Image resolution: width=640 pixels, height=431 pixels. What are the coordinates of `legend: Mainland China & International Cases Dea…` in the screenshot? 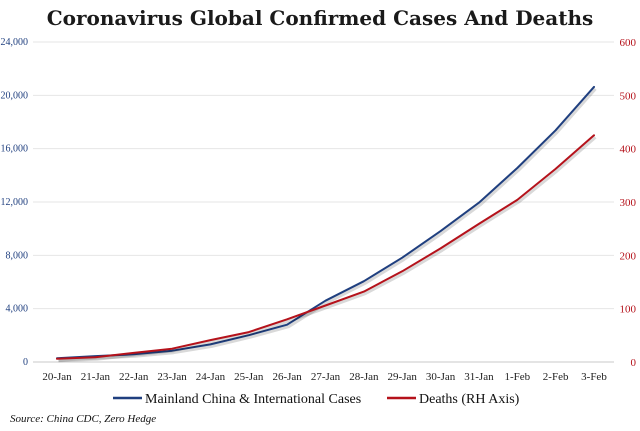 It's located at (316, 399).